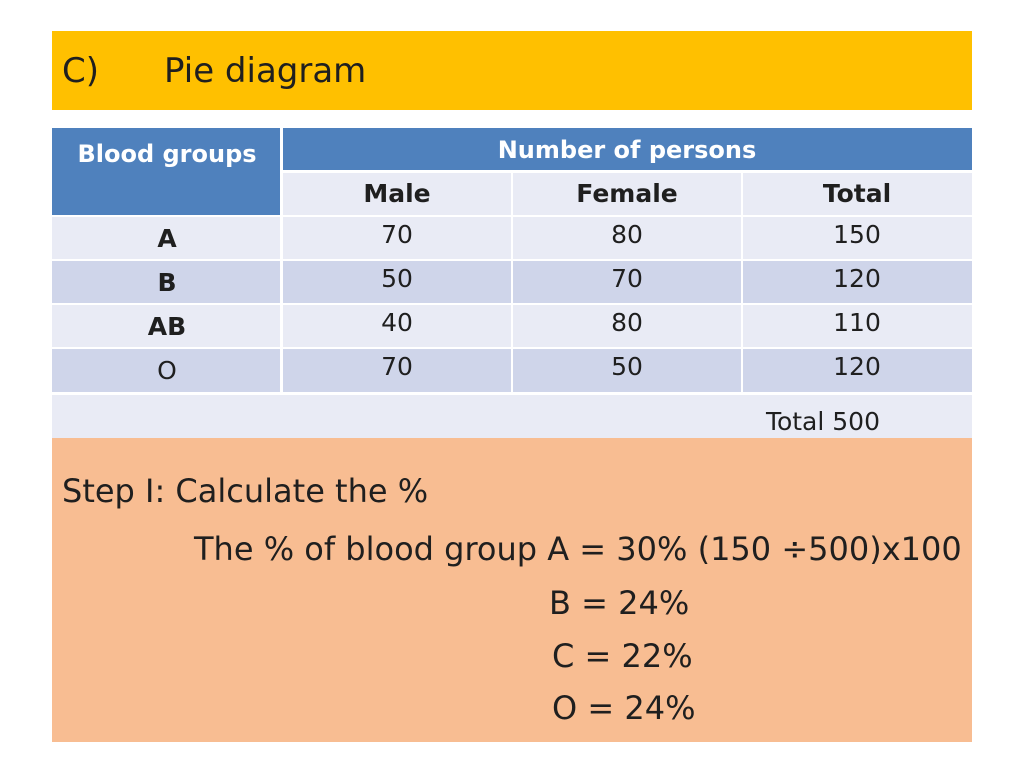  Describe the element at coordinates (167, 370) in the screenshot. I see `row-o-group: O` at that location.